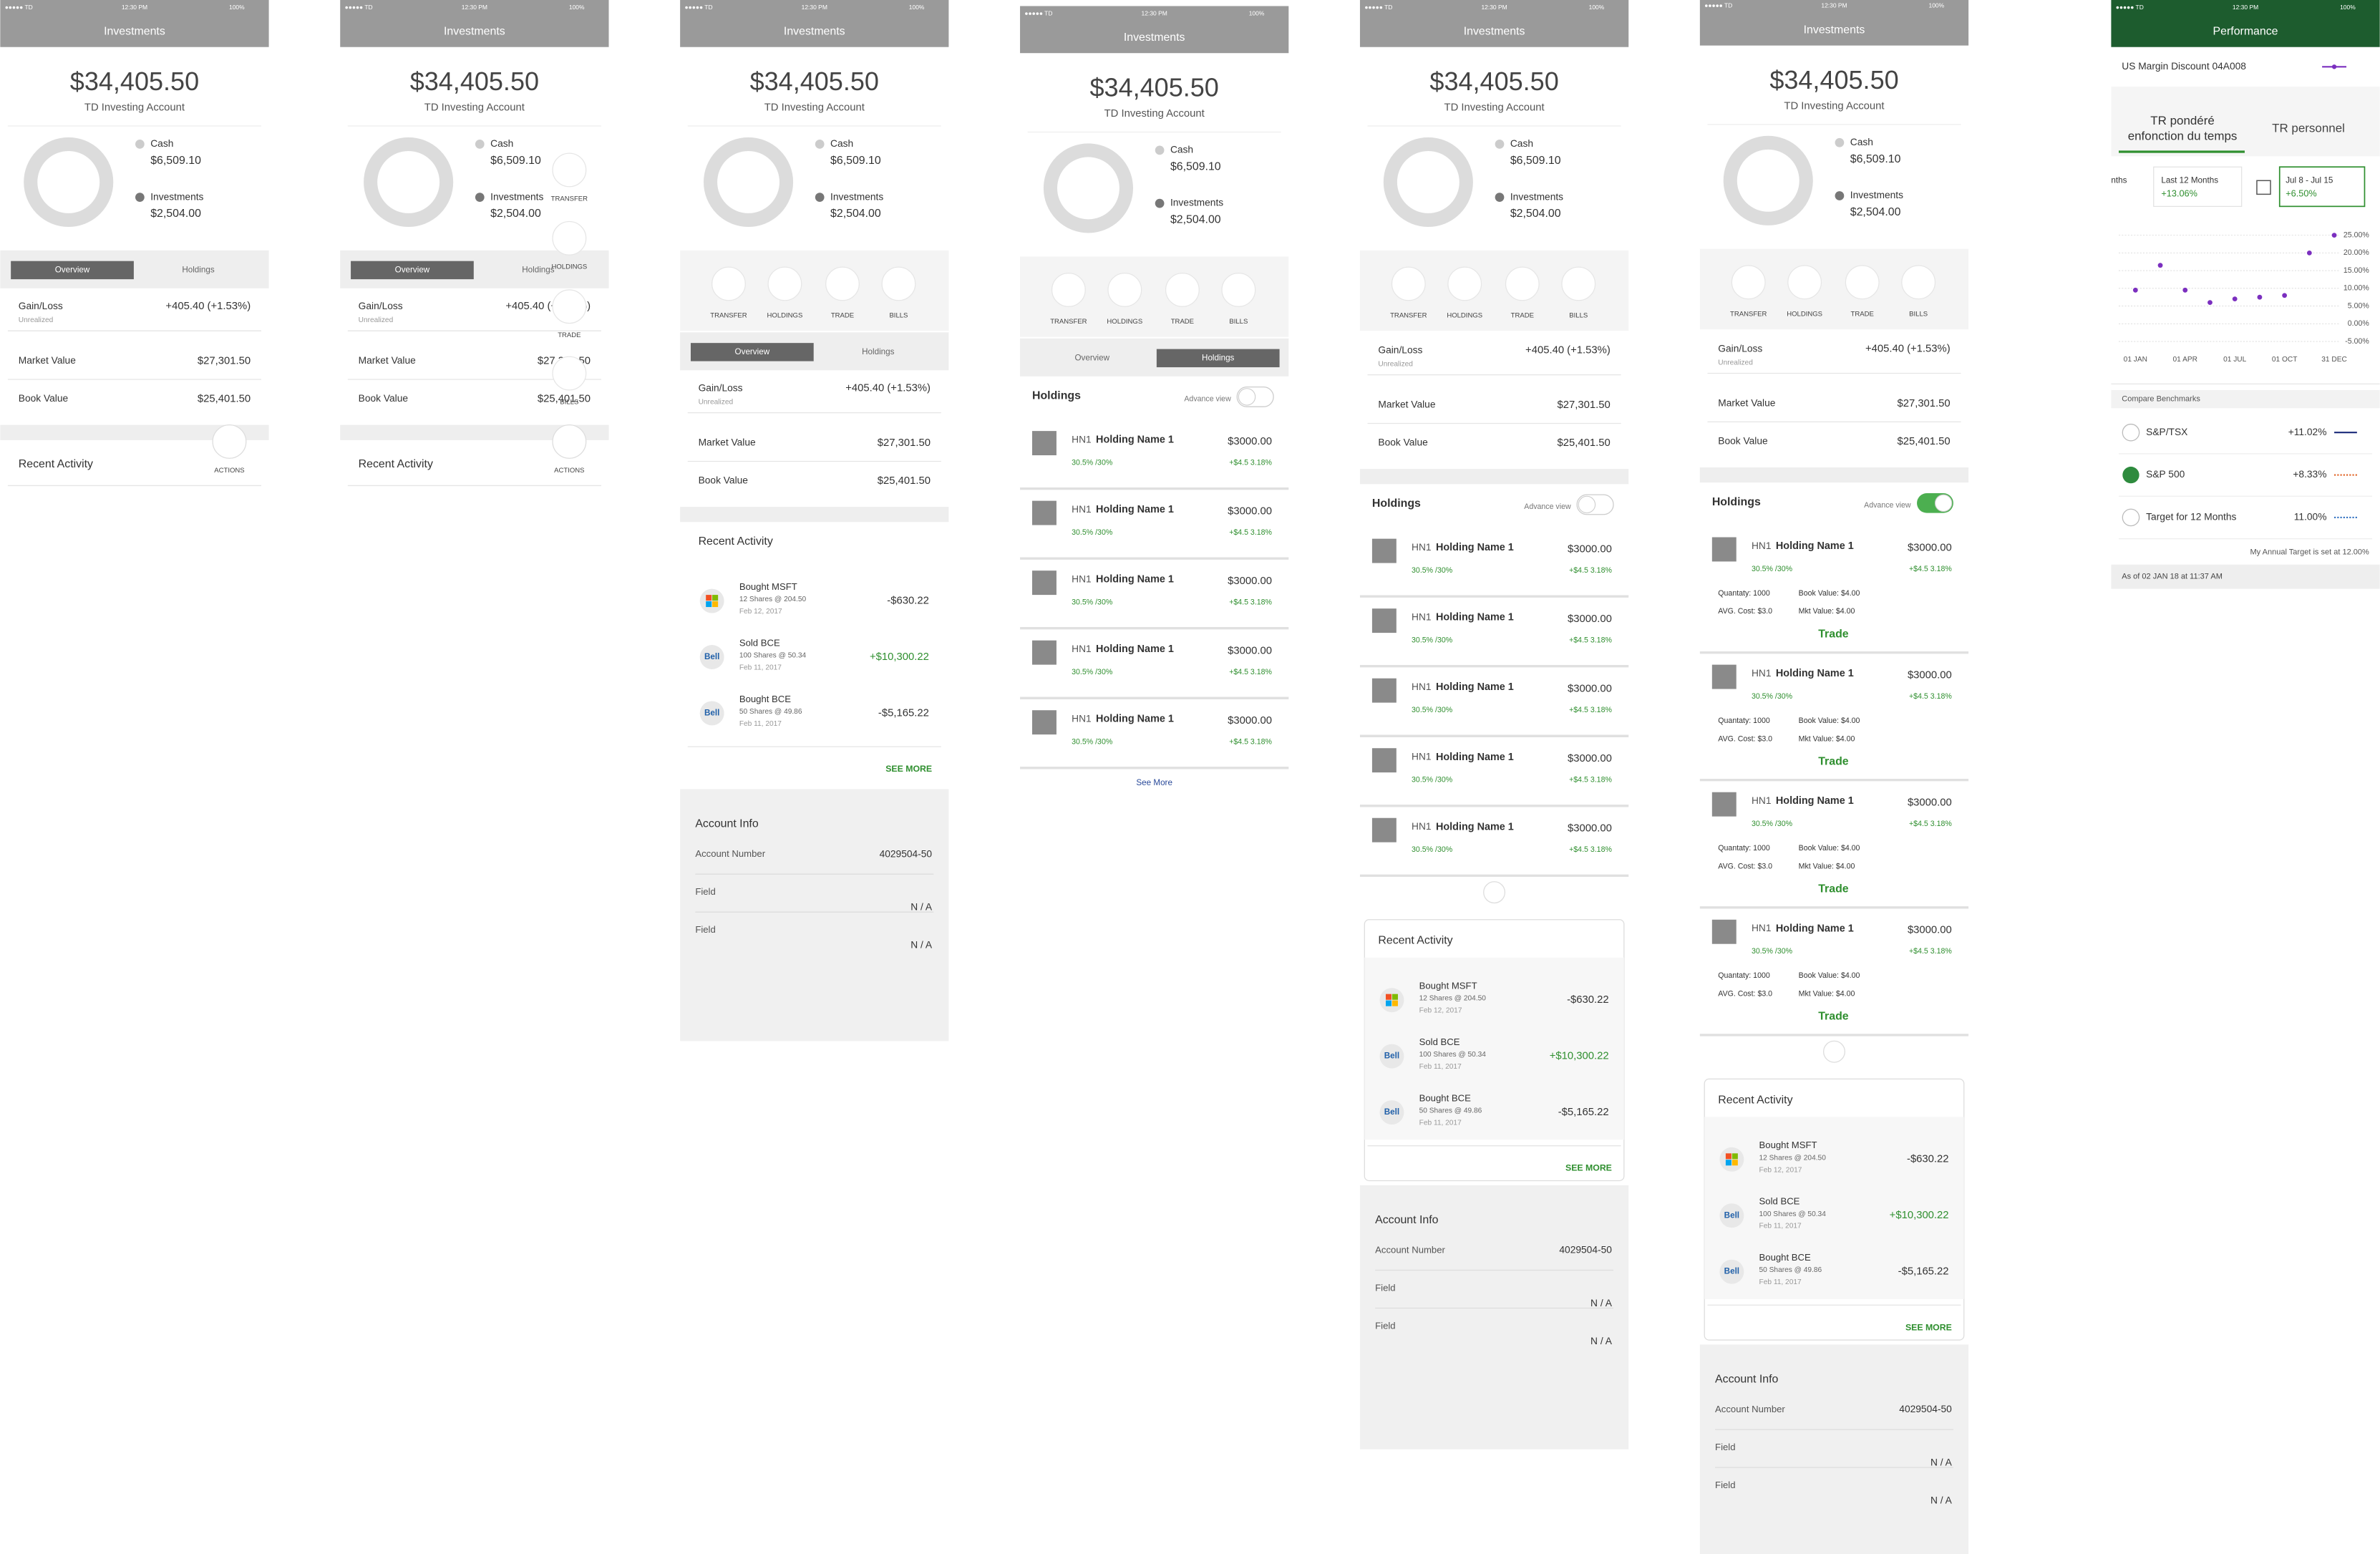  What do you see at coordinates (1494, 1048) in the screenshot?
I see `card-list` at bounding box center [1494, 1048].